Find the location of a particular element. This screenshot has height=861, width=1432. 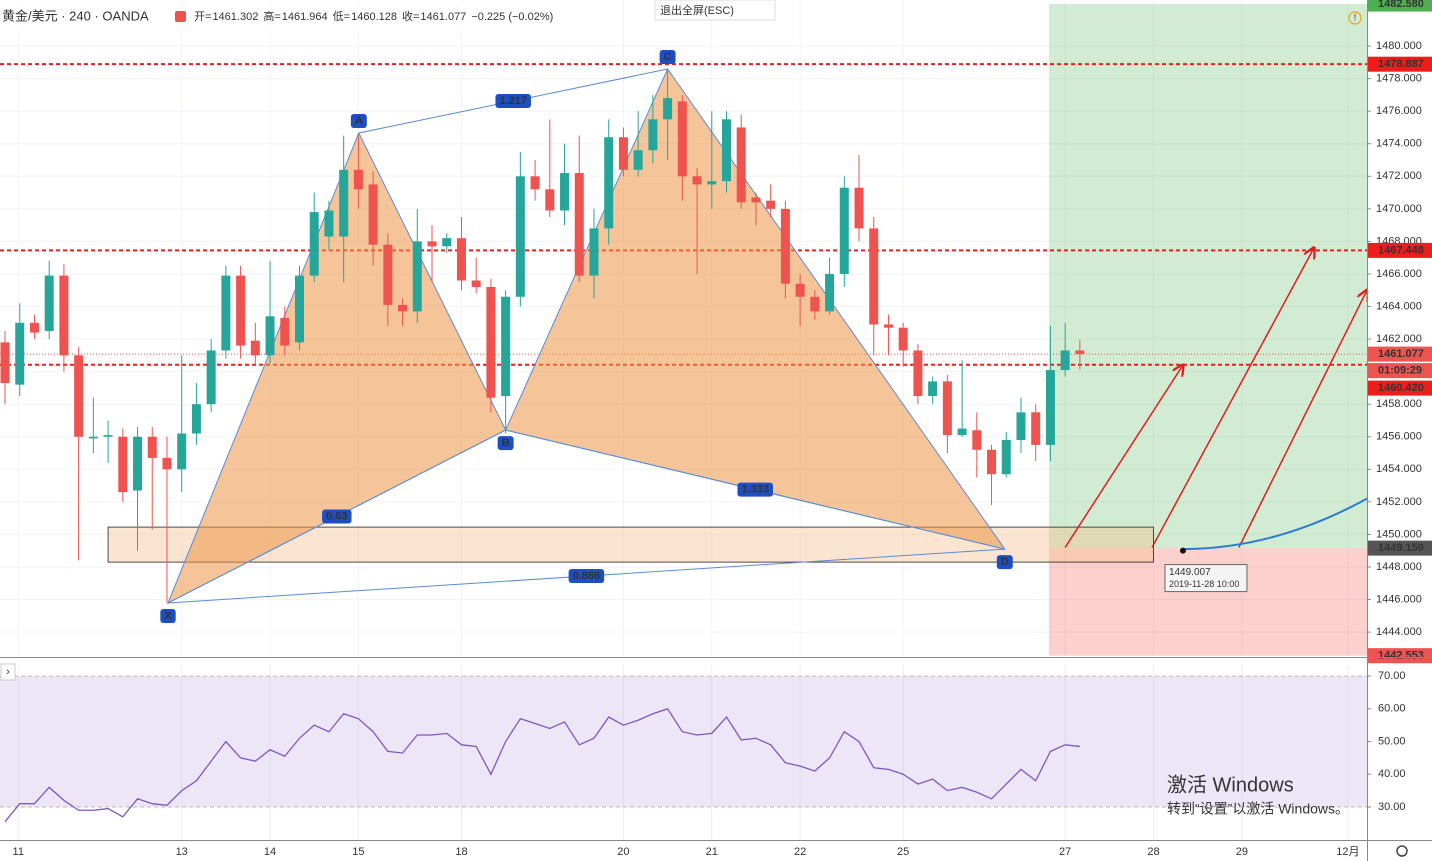

tooltip-time: 2019-11-28 10:00 is located at coordinates (1204, 584).